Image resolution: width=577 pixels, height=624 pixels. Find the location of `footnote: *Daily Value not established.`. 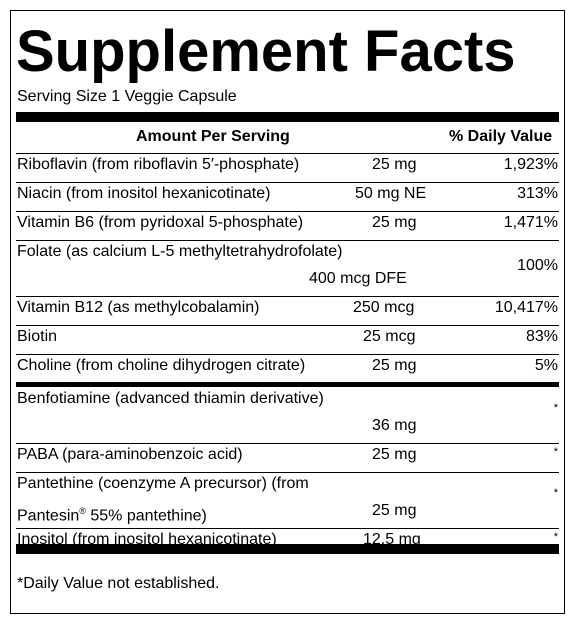

footnote: *Daily Value not established. is located at coordinates (118, 583).